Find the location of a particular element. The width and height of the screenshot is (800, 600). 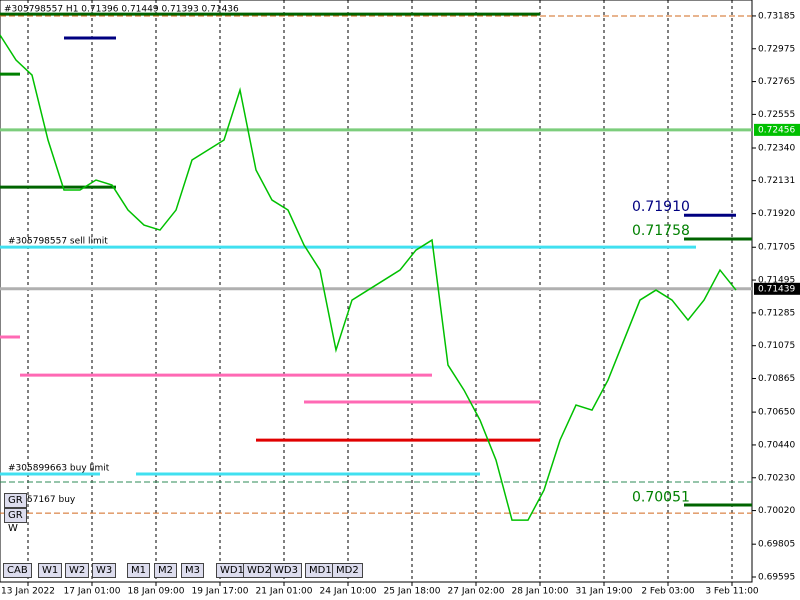

panel-button: W3 is located at coordinates (104, 570).